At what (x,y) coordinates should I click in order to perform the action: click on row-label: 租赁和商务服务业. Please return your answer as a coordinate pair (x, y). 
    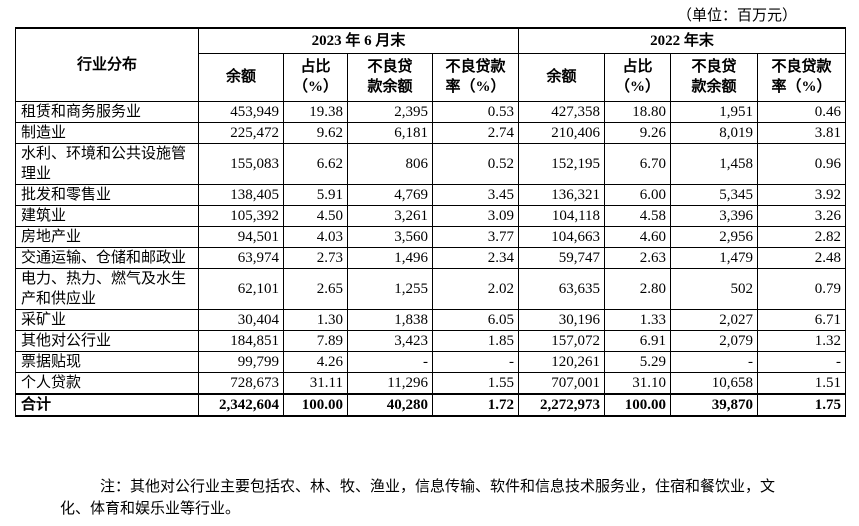
    Looking at the image, I should click on (107, 111).